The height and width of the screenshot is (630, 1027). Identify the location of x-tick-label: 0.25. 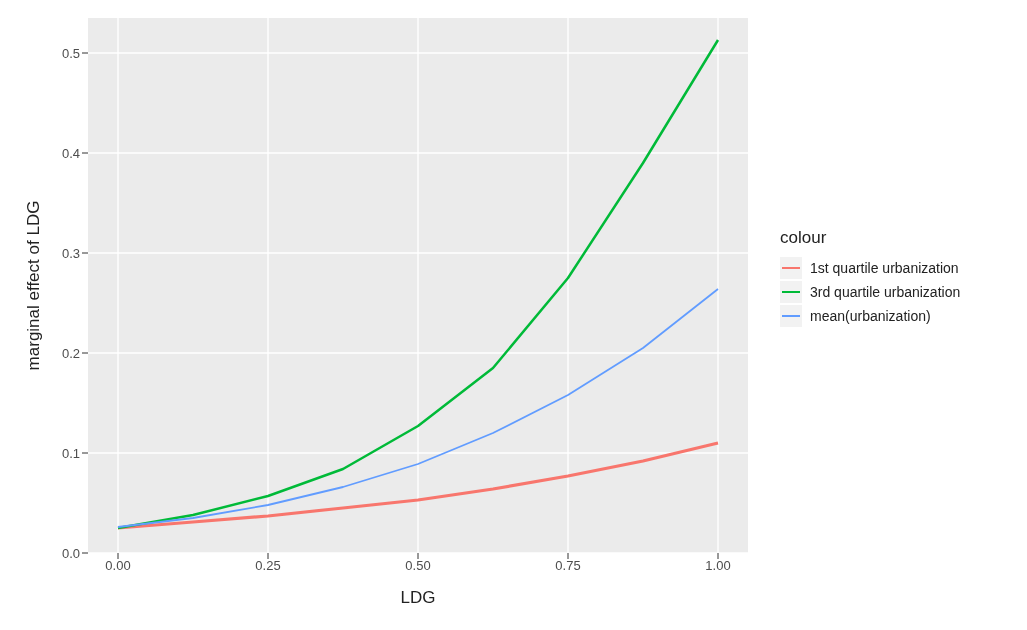
(268, 566).